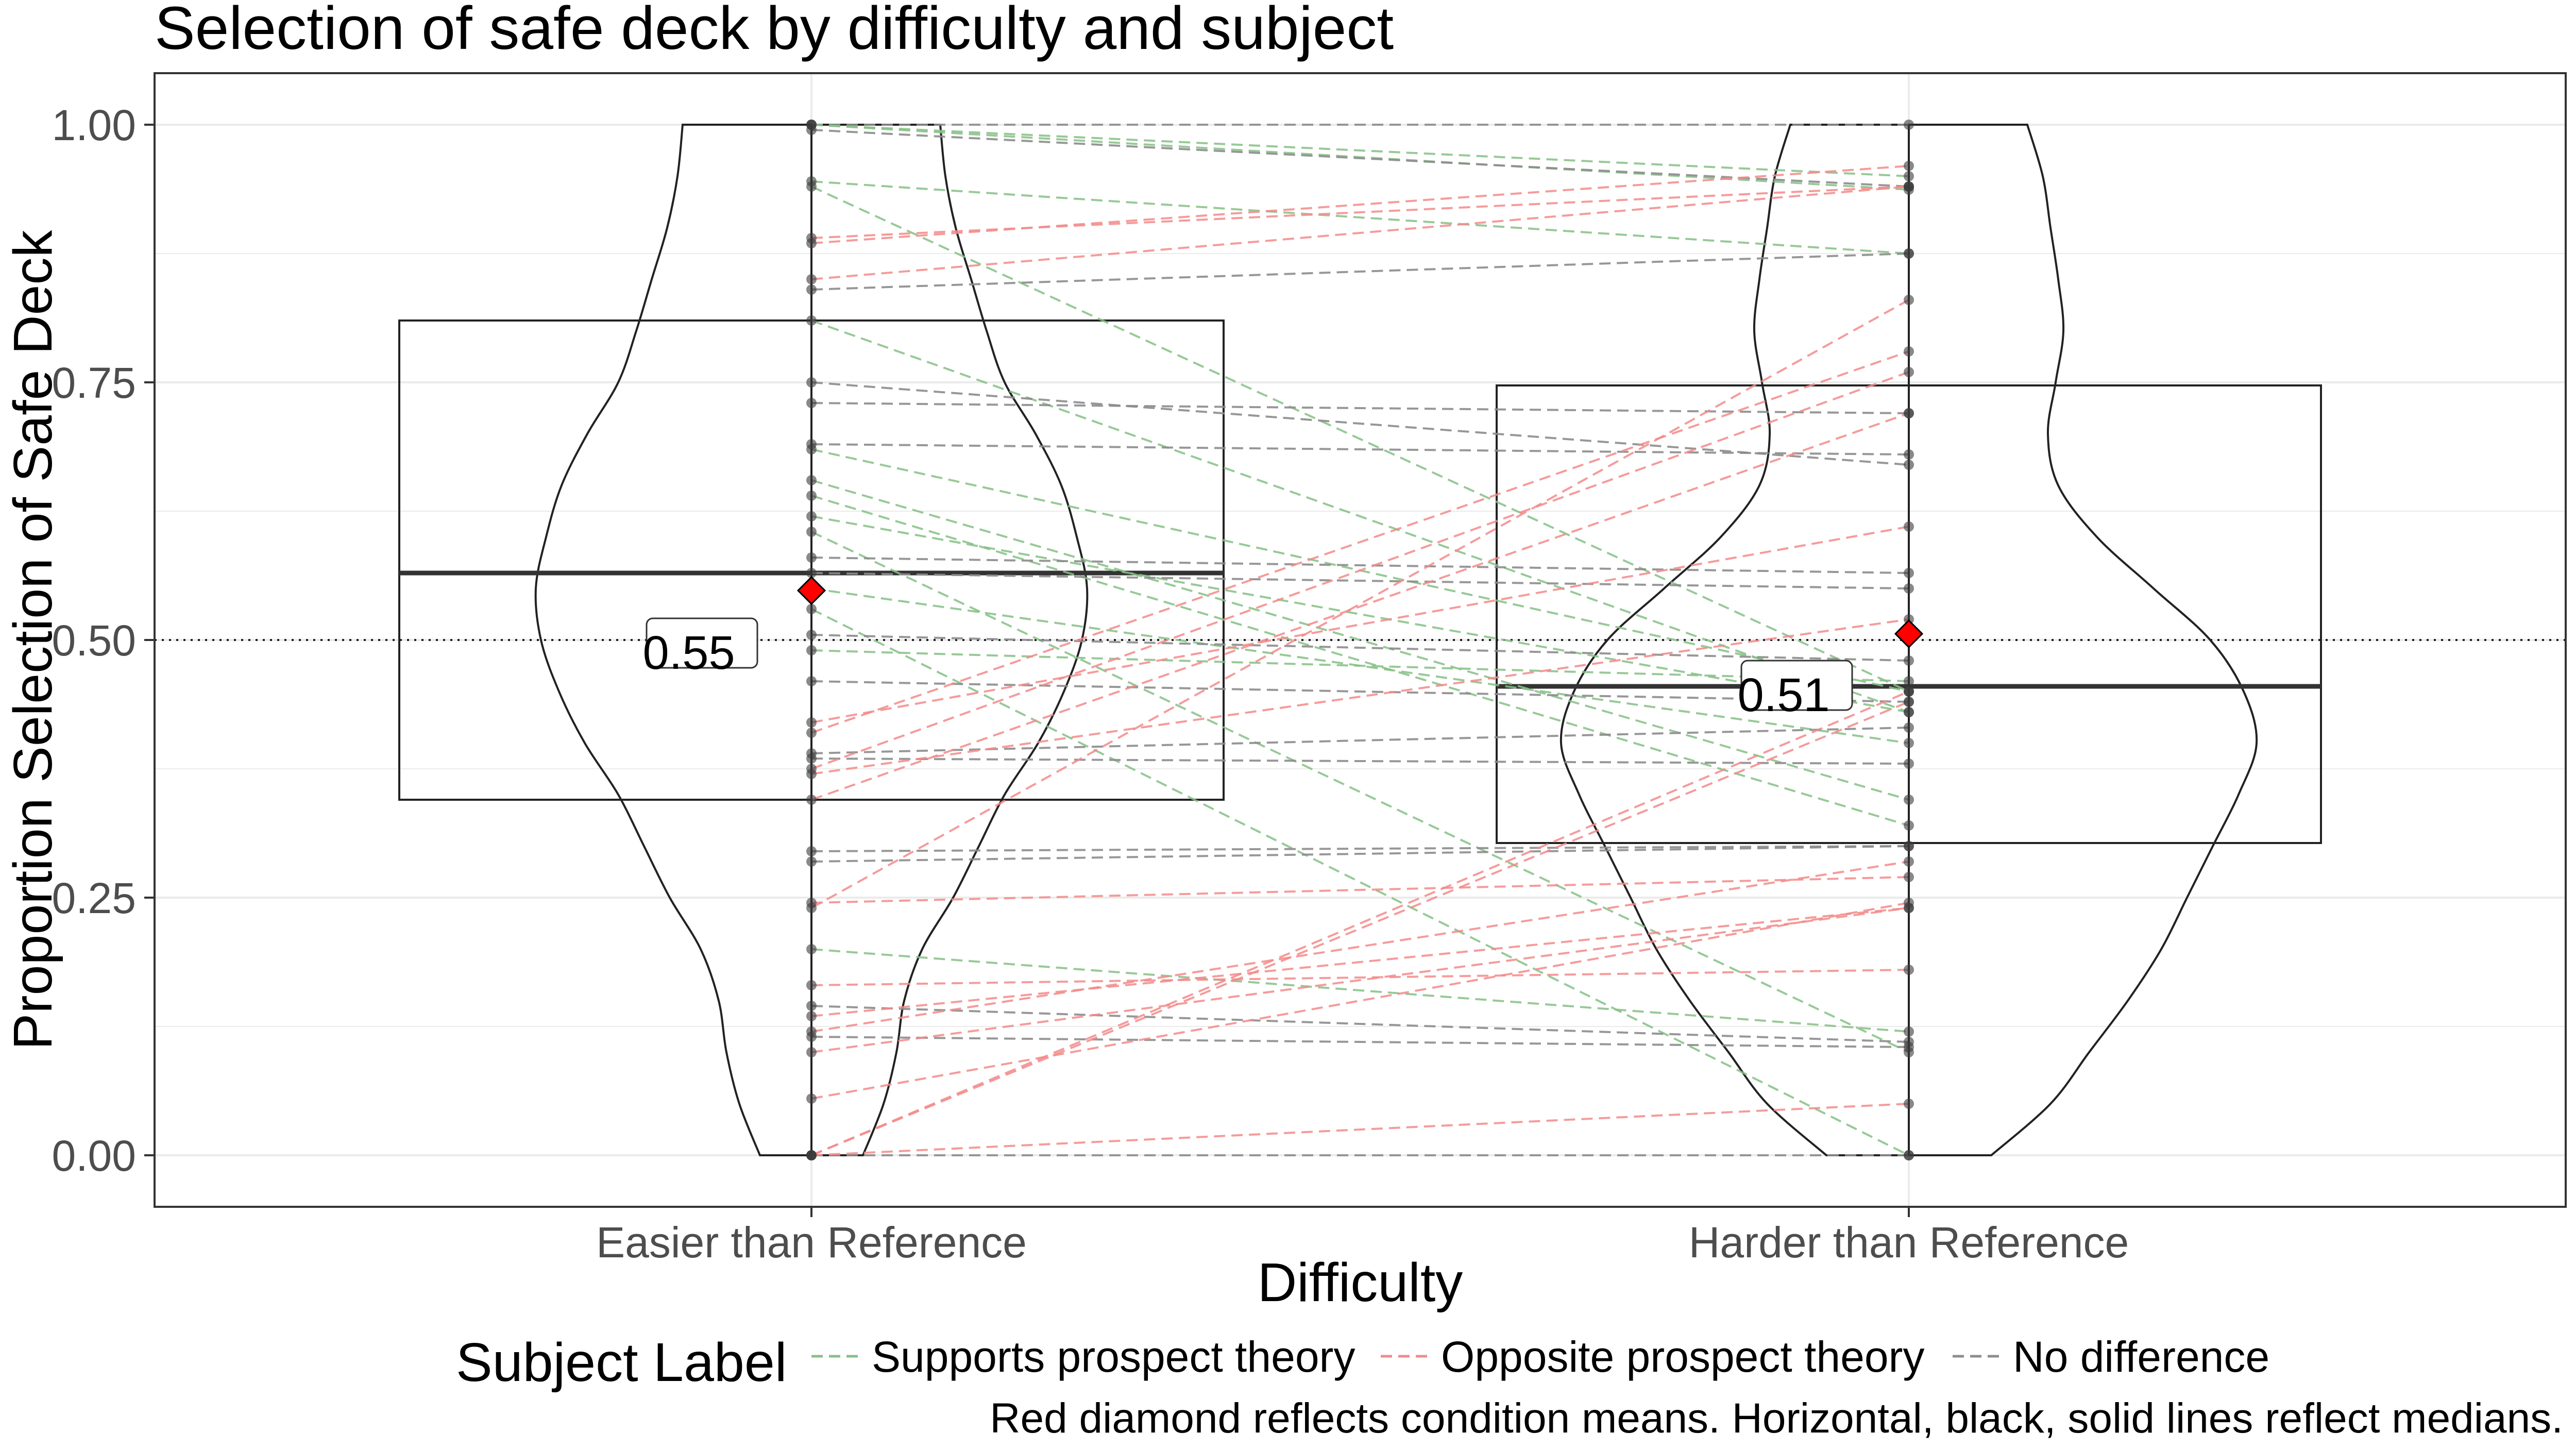 This screenshot has width=2576, height=1449. I want to click on y-tick-label: 1.00, so click(95, 125).